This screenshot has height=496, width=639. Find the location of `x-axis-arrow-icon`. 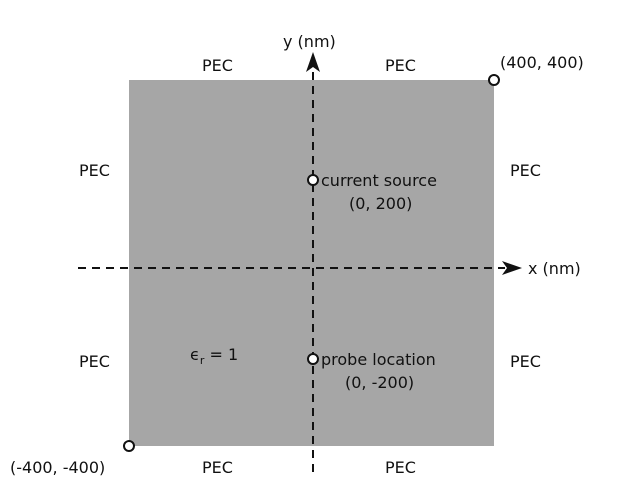

x-axis-arrow-icon is located at coordinates (512, 268).